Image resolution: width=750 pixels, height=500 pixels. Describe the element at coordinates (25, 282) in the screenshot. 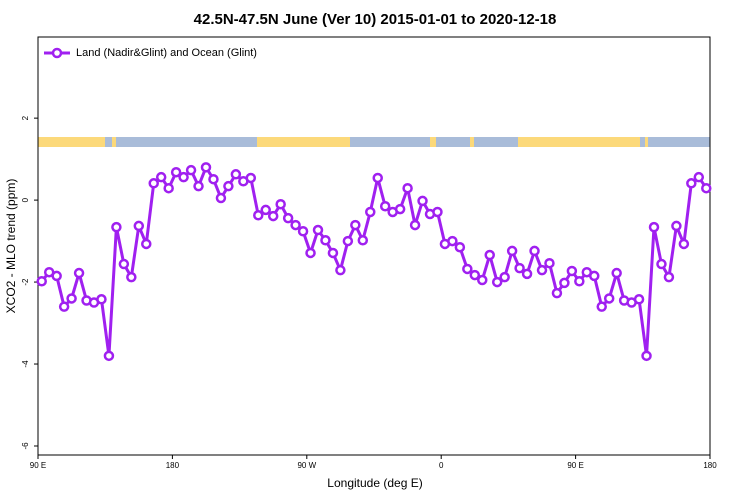

I see `y-tick-label: -2` at that location.